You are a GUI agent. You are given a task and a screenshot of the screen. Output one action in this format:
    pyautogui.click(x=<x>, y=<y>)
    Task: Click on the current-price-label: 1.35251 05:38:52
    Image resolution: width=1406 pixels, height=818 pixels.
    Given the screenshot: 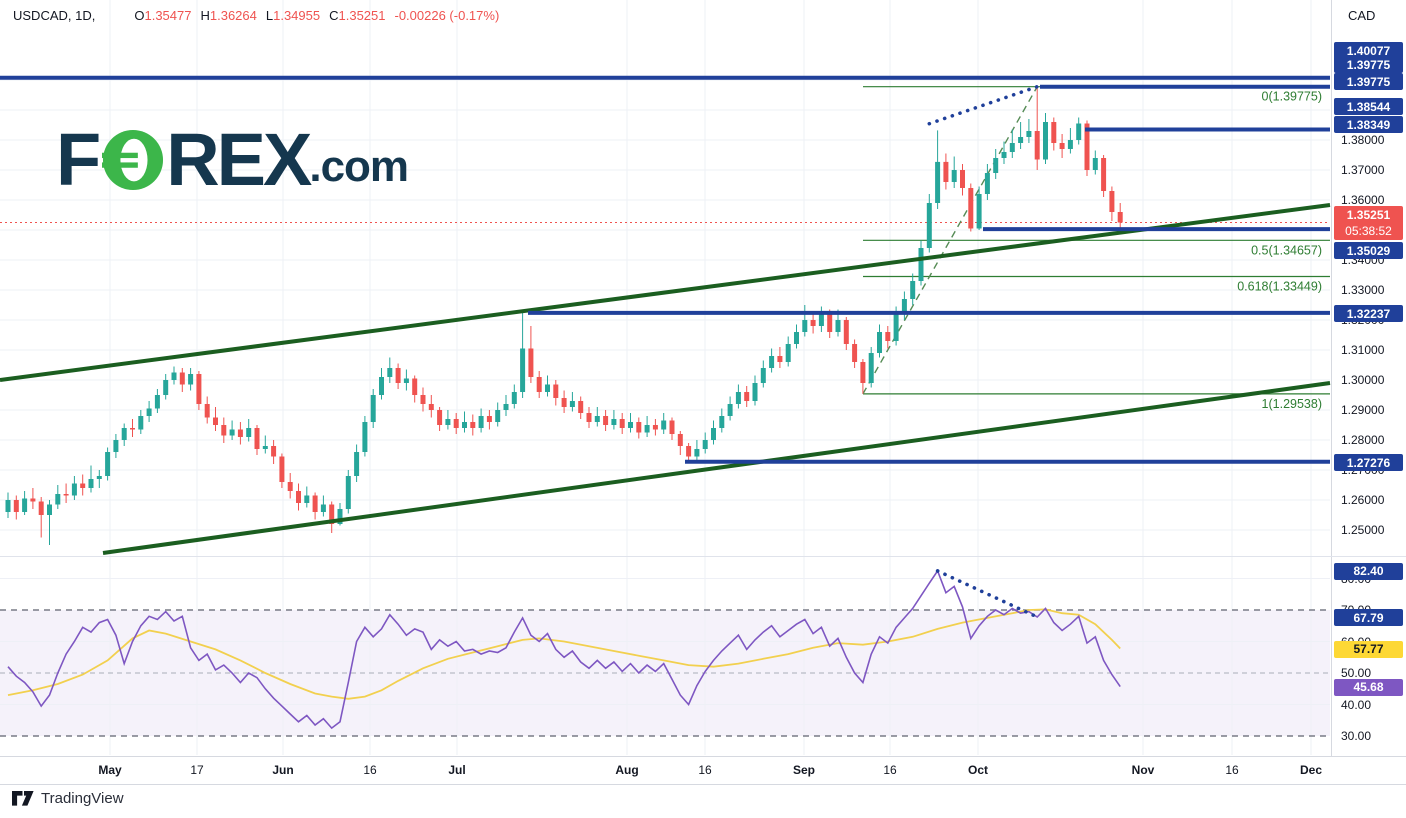 What is the action you would take?
    pyautogui.click(x=1368, y=223)
    